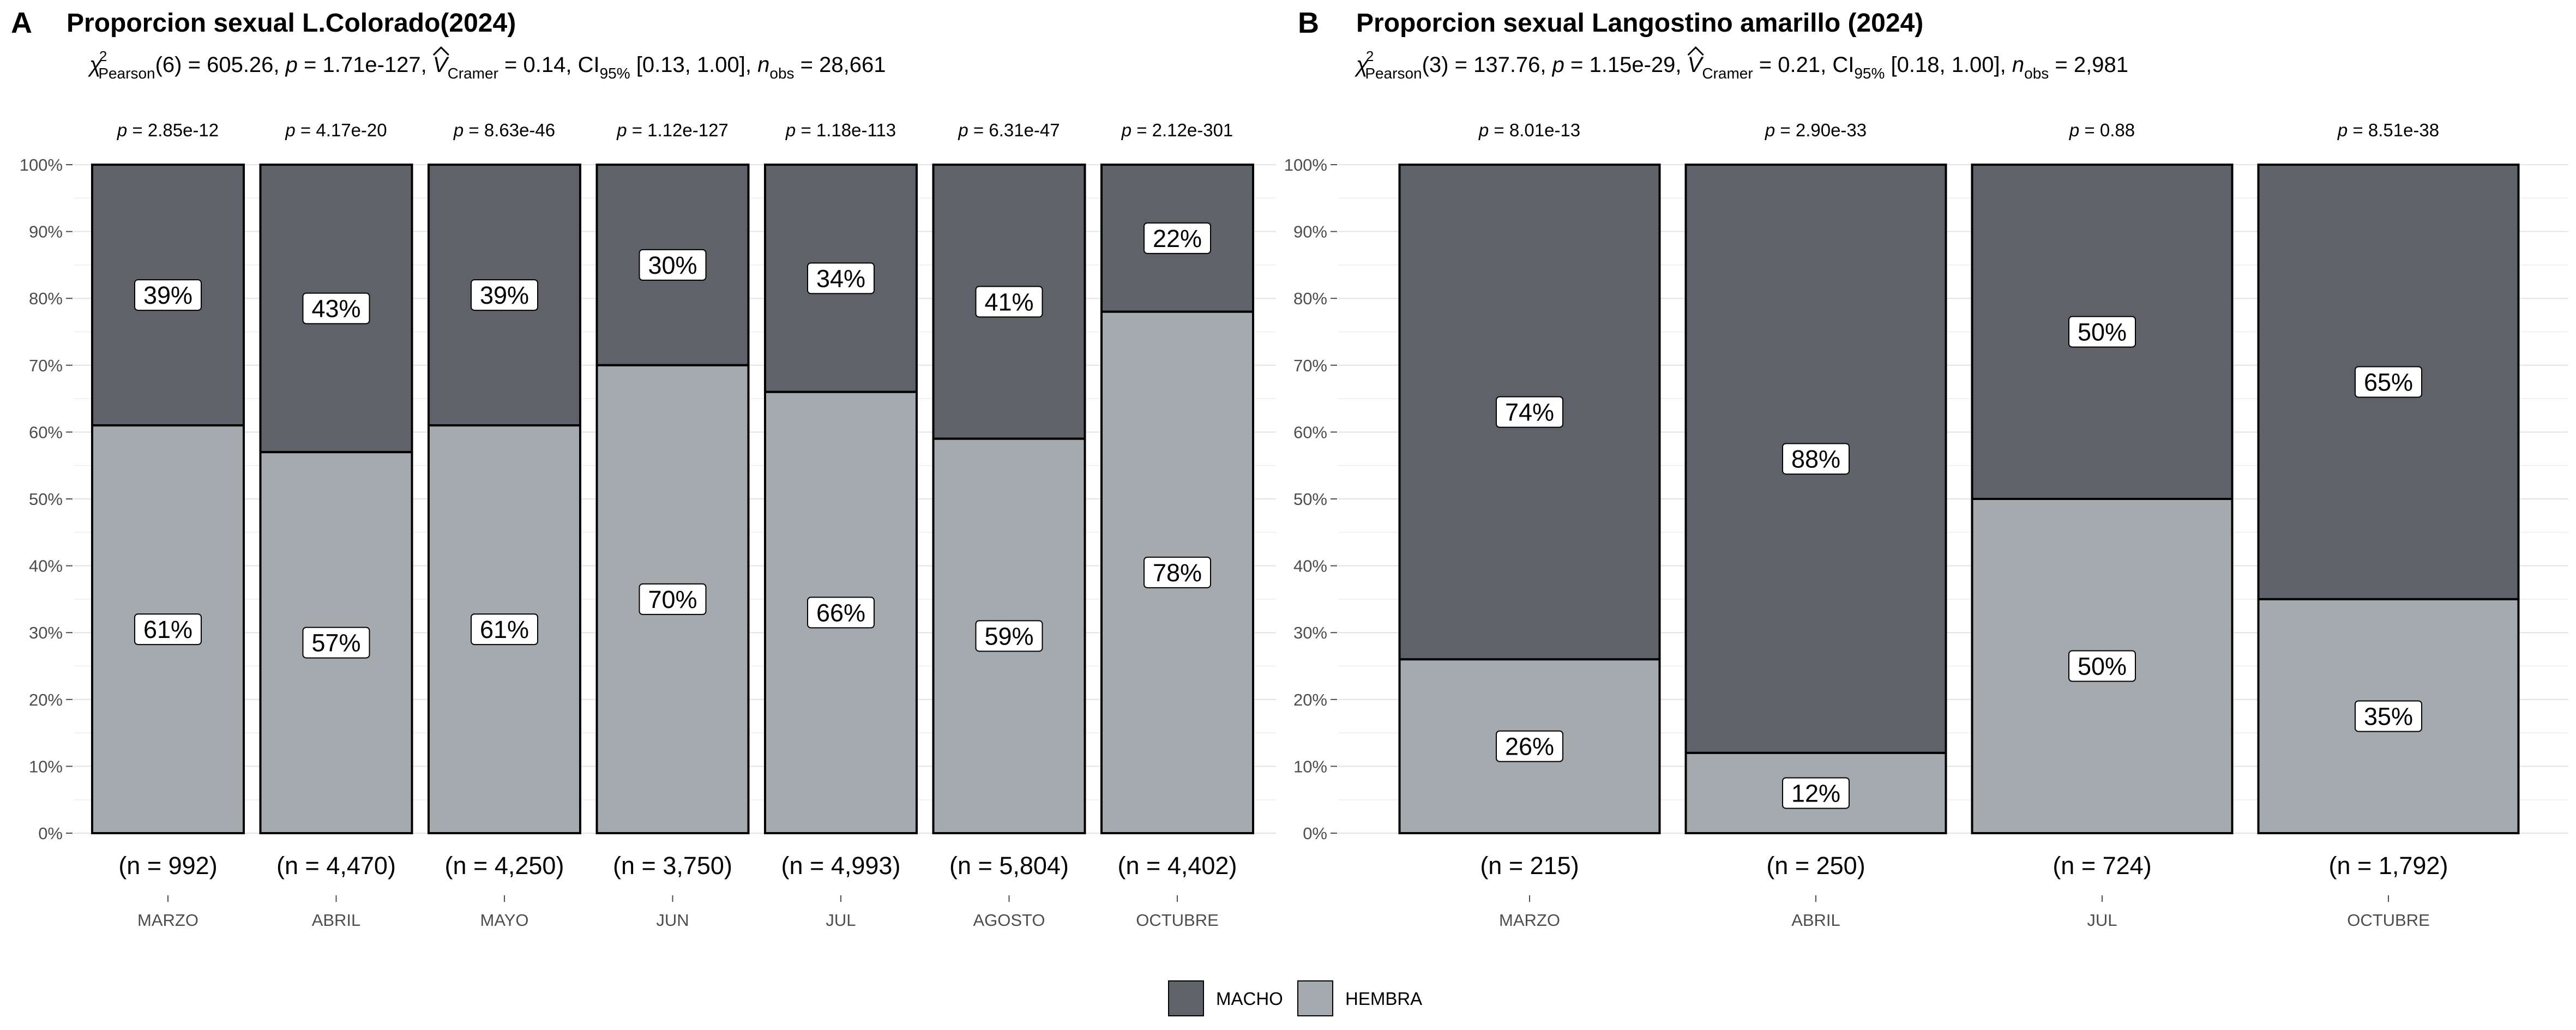 This screenshot has height=1030, width=2576. I want to click on data-label-text: 78%, so click(1177, 573).